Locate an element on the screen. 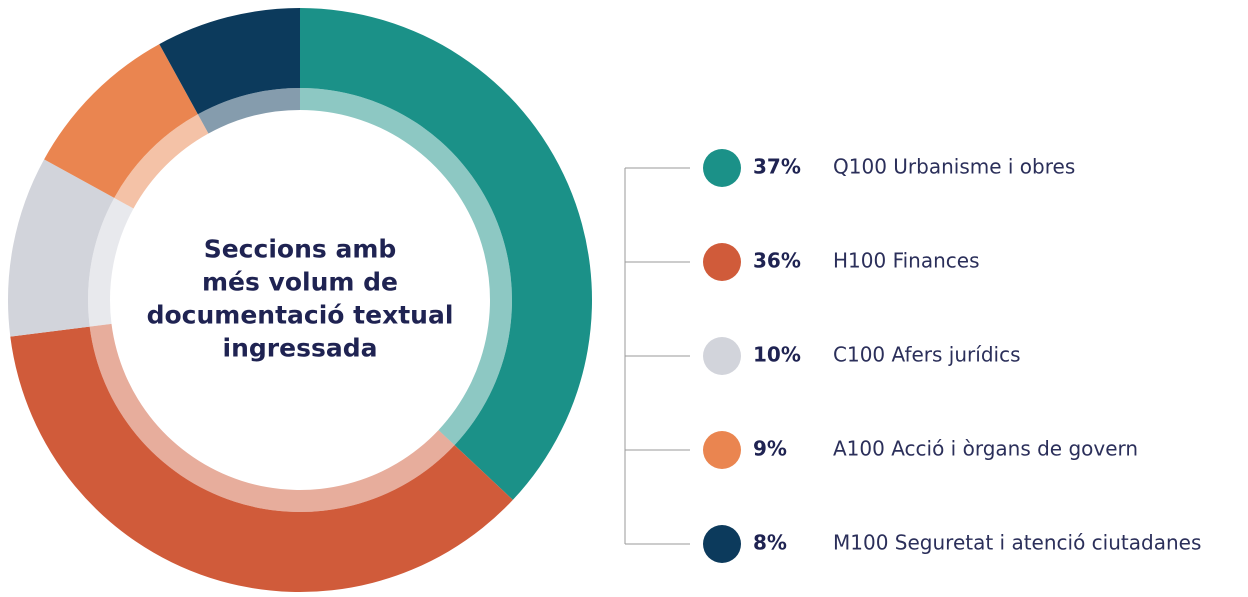 The width and height of the screenshot is (1248, 597). legend-value: 36% is located at coordinates (777, 261).